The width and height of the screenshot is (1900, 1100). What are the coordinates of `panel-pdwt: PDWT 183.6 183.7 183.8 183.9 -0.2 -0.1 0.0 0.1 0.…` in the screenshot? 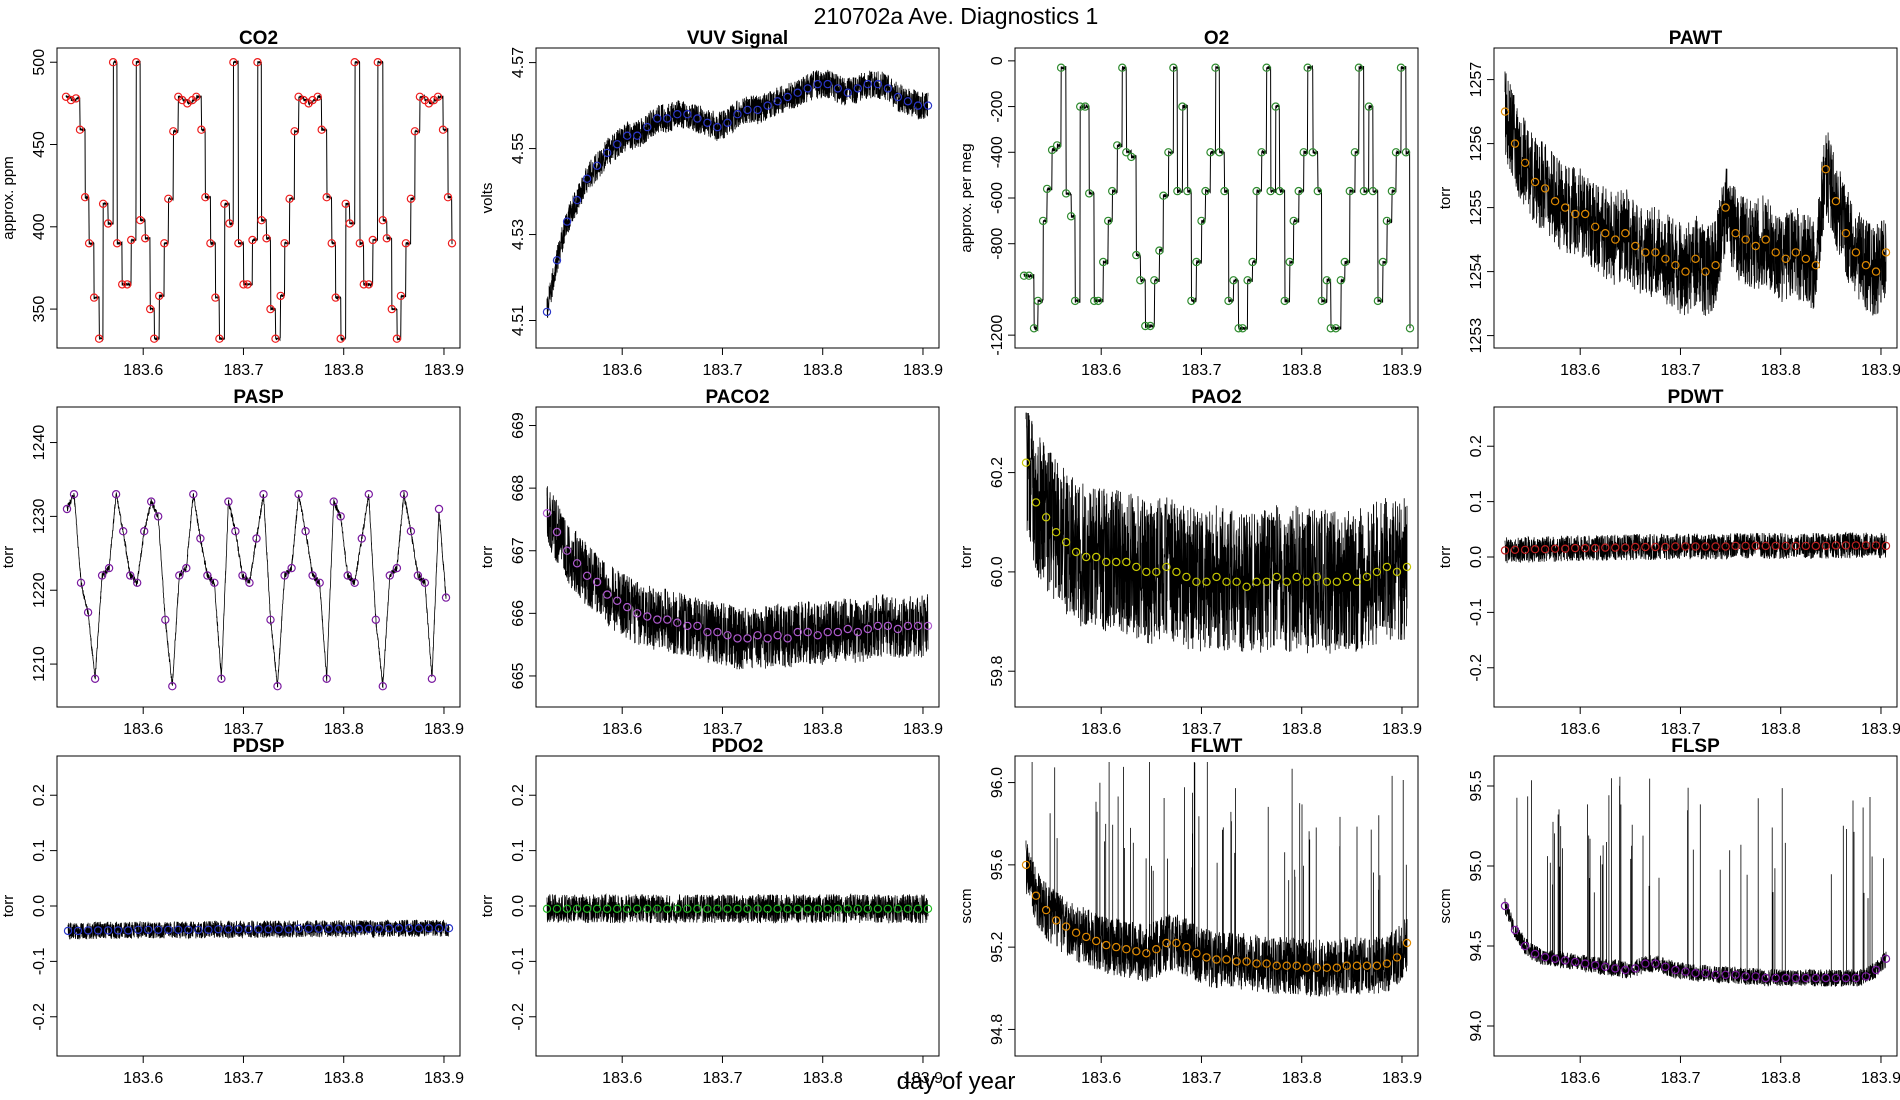 It's located at (1668, 562).